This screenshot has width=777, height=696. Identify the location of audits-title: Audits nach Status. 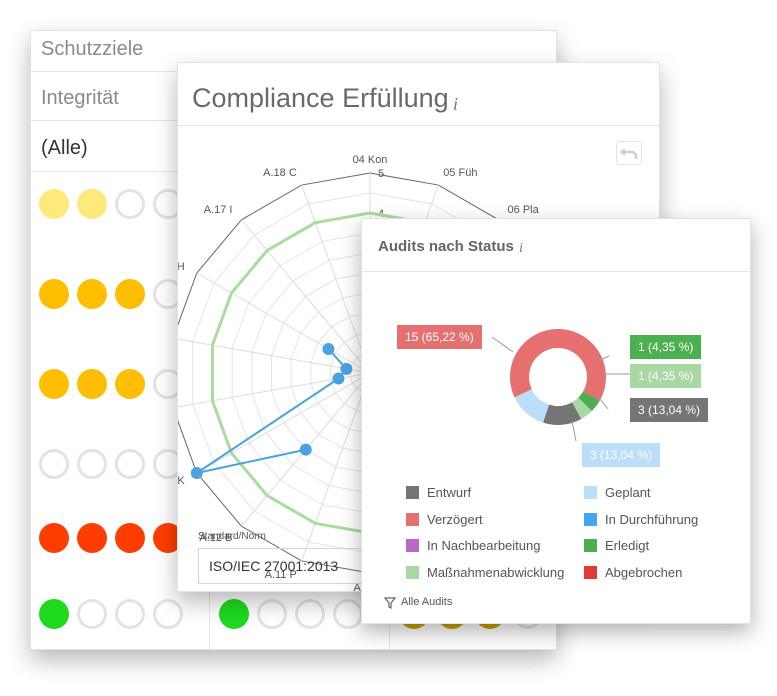
(446, 246).